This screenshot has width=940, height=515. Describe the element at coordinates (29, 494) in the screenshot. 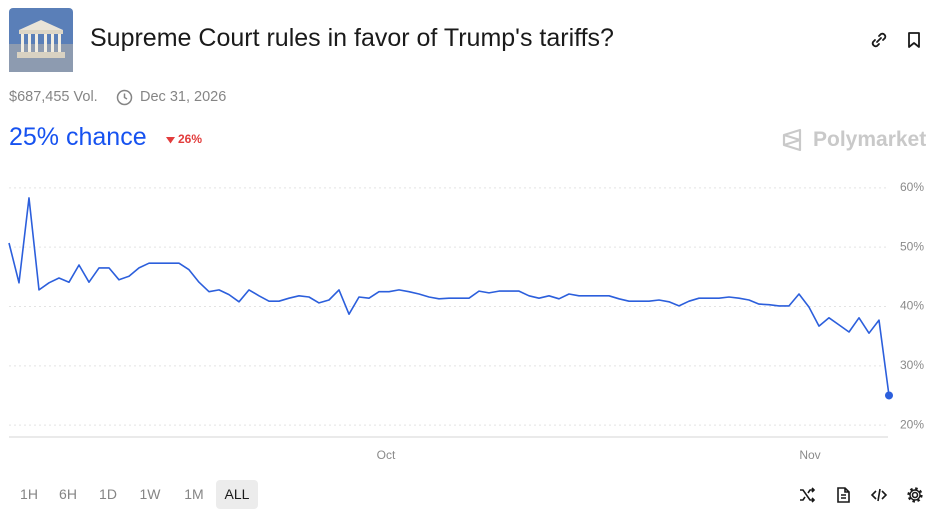

I see `range-button: 1H` at that location.